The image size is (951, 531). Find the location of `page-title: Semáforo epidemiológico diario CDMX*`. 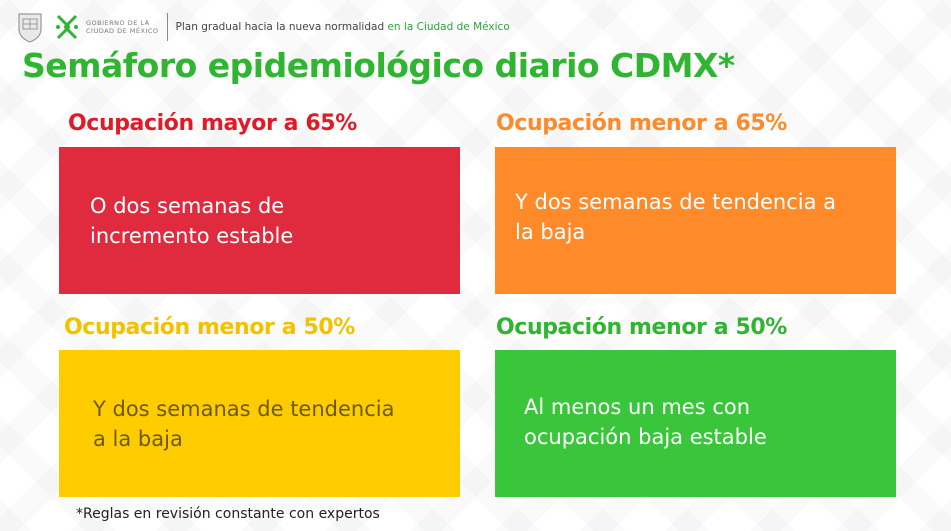

page-title: Semáforo epidemiológico diario CDMX* is located at coordinates (378, 65).